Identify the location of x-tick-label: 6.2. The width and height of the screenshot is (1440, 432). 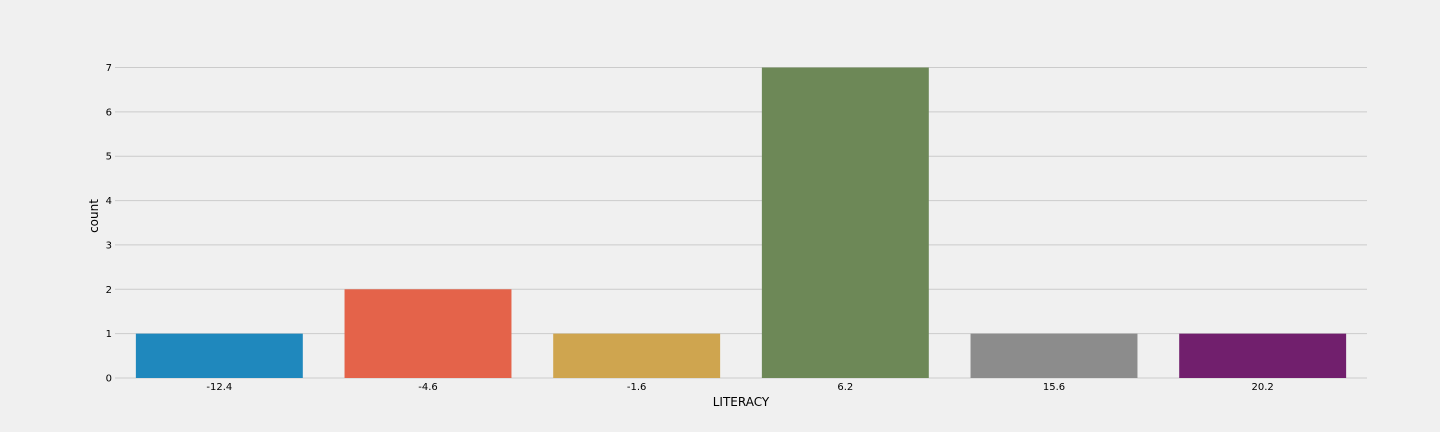
(845, 387).